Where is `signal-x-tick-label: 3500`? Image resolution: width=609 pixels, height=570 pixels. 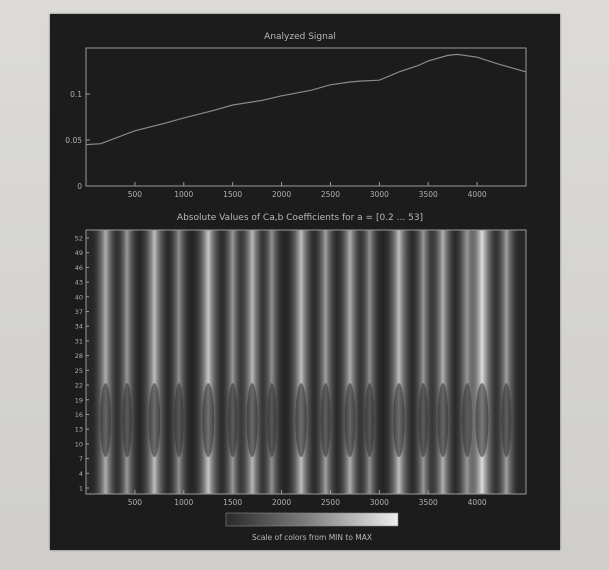
signal-x-tick-label: 3500 is located at coordinates (428, 194).